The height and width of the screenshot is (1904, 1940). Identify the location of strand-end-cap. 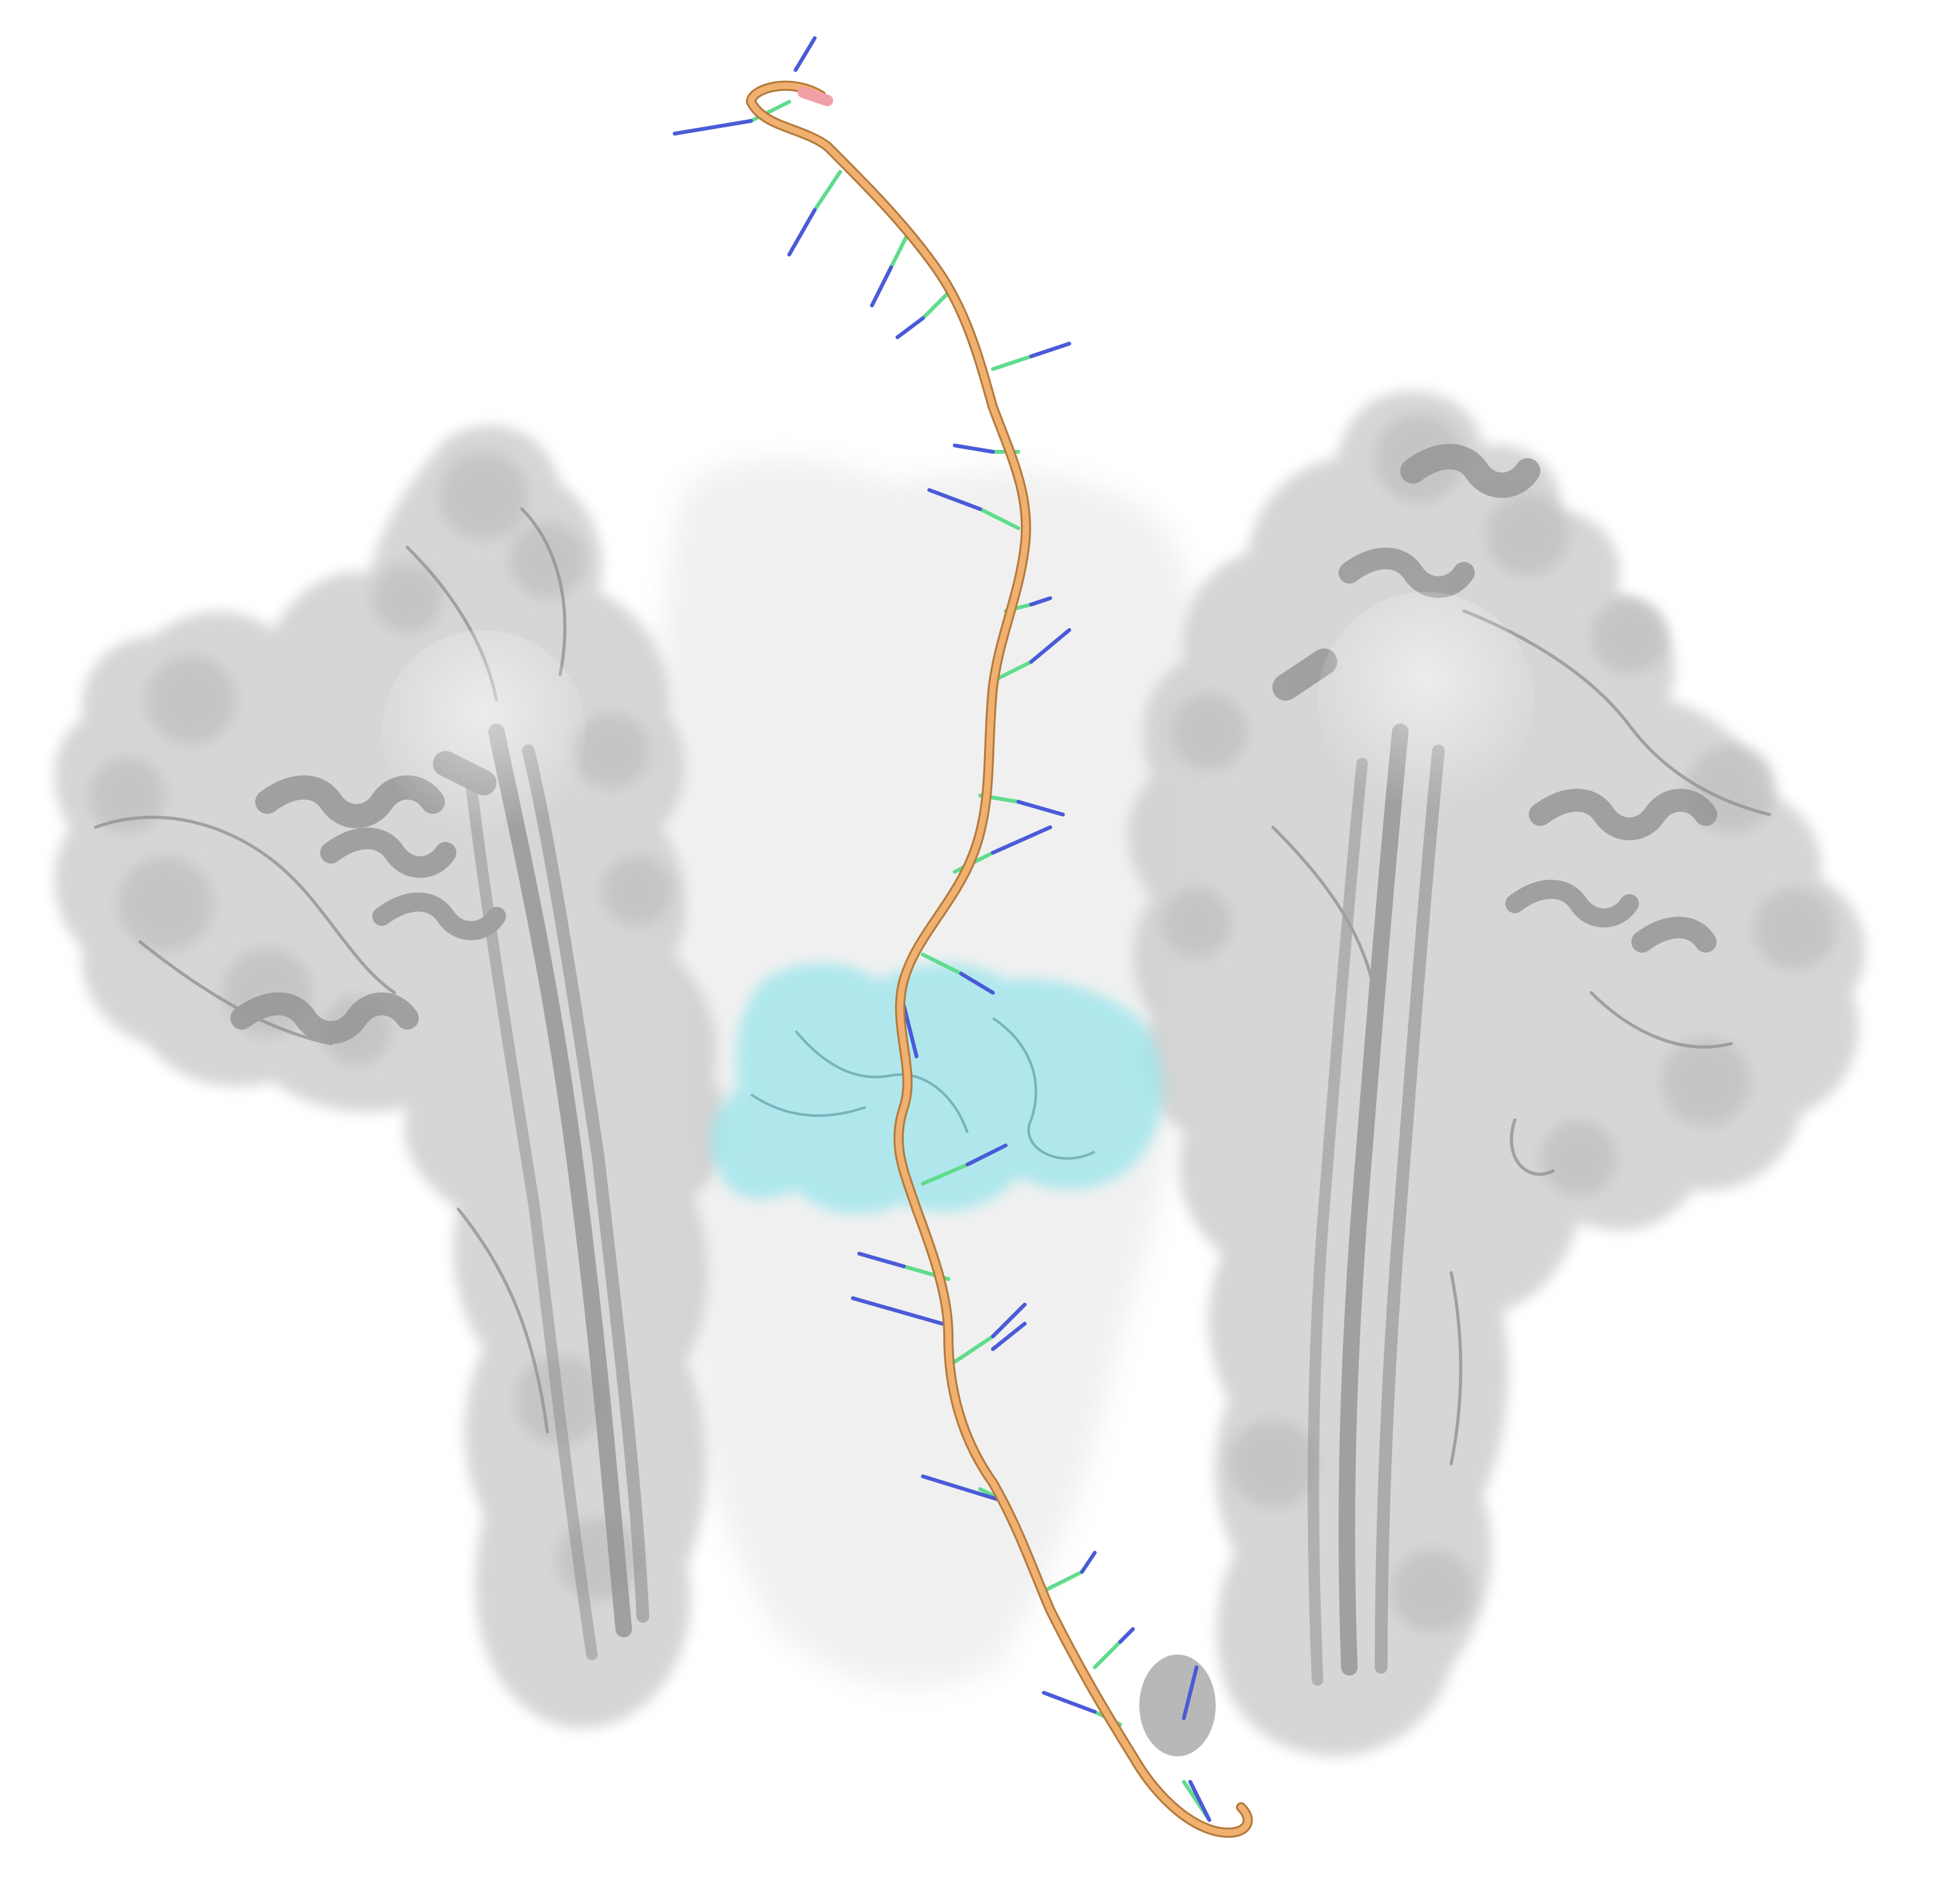
(815, 96).